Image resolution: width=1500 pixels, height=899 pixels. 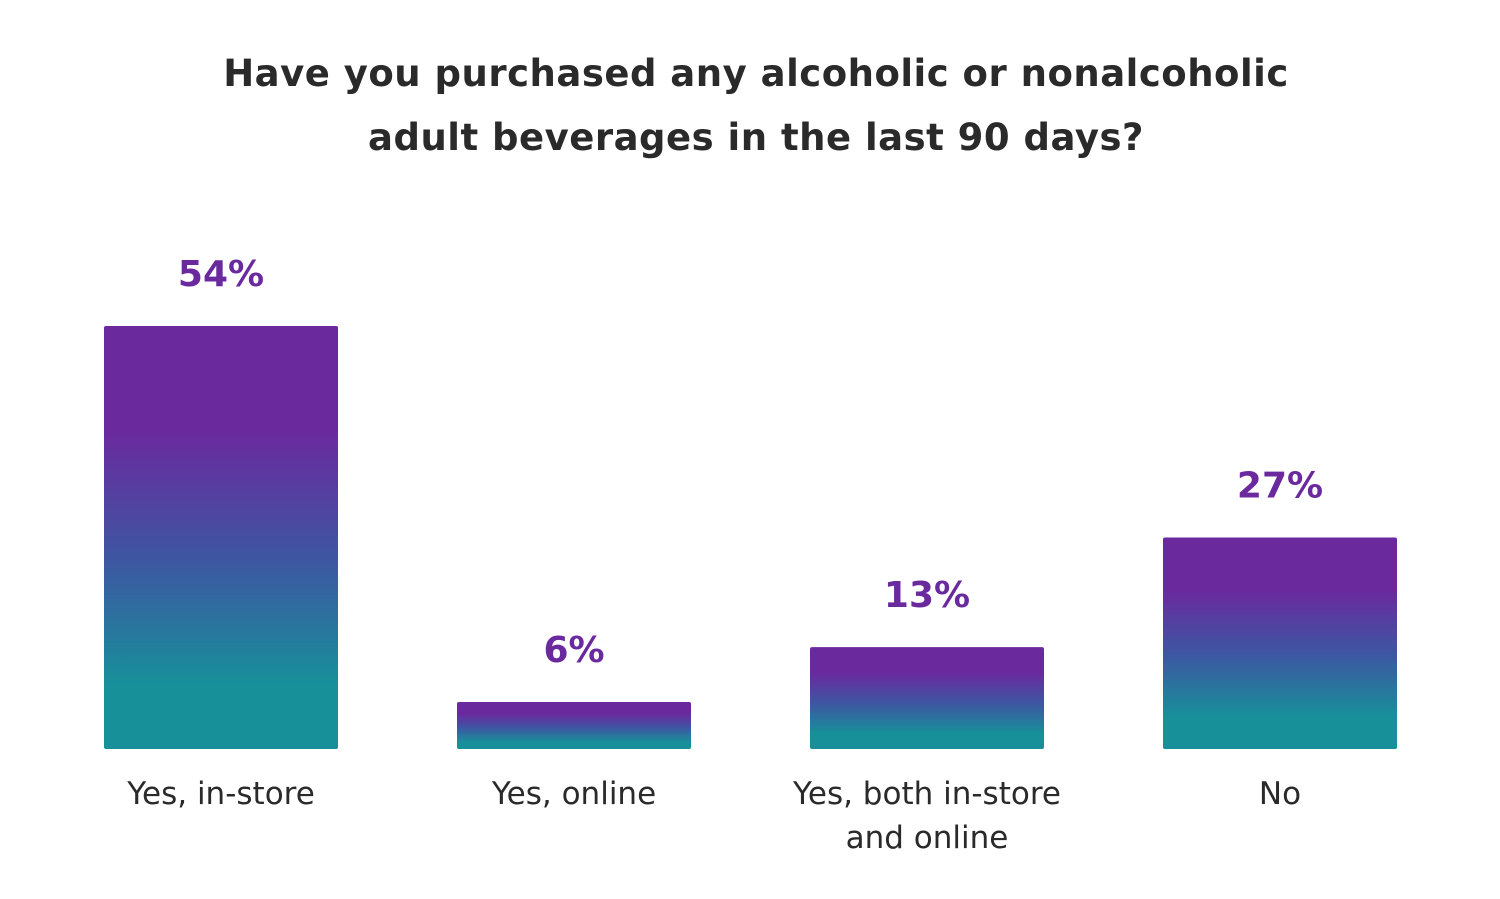 I want to click on category-label-4: No, so click(x=1280, y=794).